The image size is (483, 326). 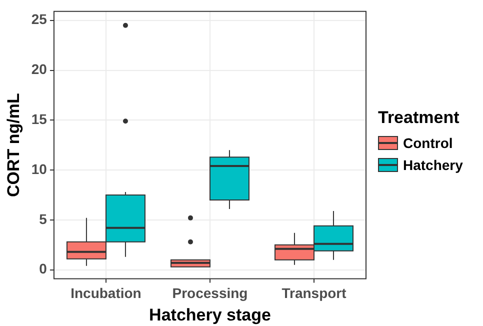 I want to click on x-tick-label: Transport, so click(x=314, y=293).